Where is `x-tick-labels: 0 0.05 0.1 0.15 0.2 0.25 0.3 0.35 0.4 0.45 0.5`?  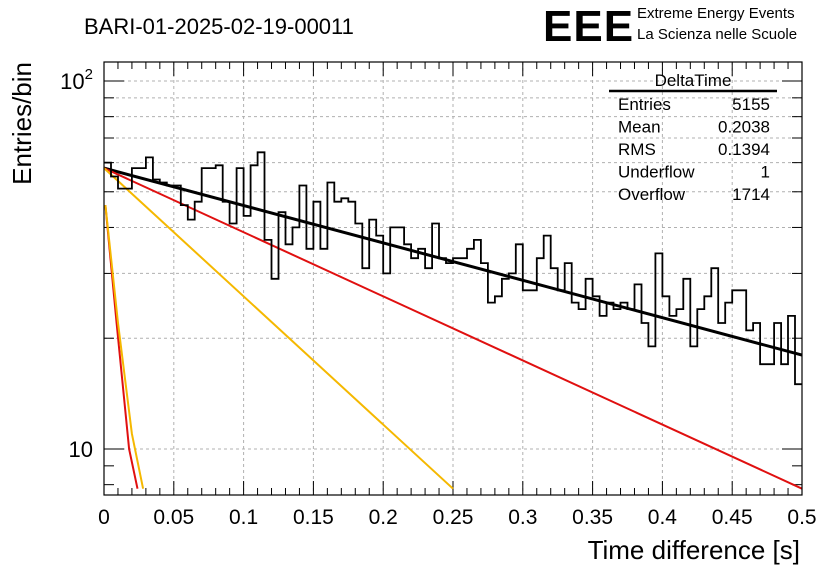 x-tick-labels: 0 0.05 0.1 0.15 0.2 0.25 0.3 0.35 0.4 0.45 0.5 is located at coordinates (457, 517).